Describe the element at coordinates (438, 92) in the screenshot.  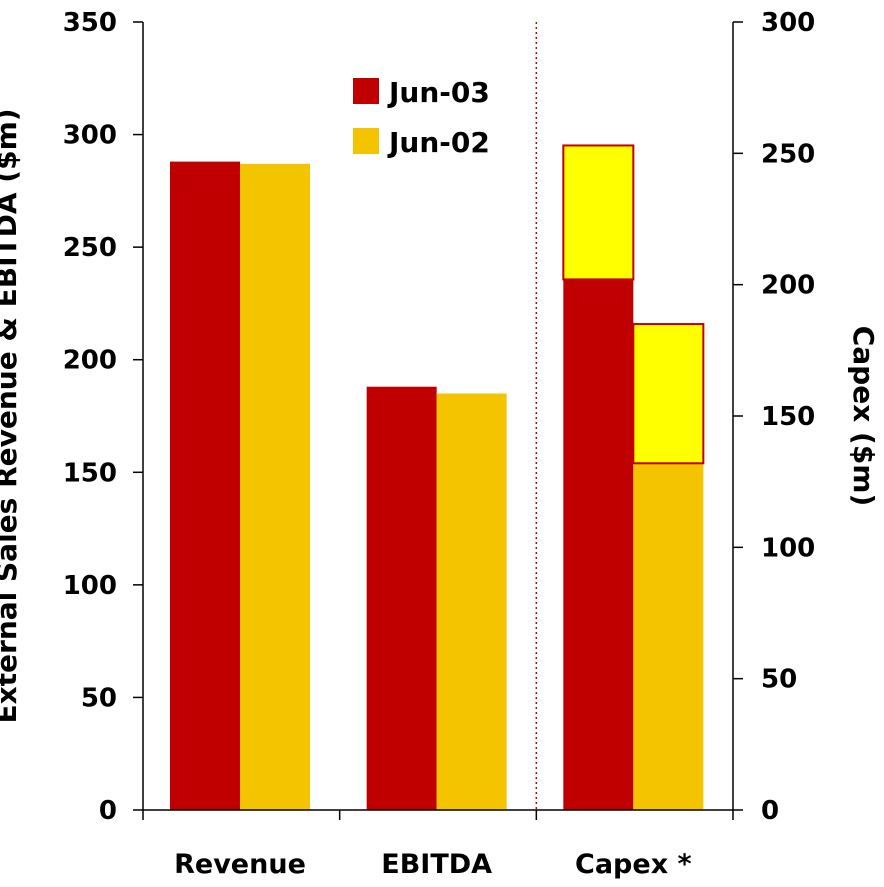
I see `legend-label-jun-03: Jun-03` at that location.